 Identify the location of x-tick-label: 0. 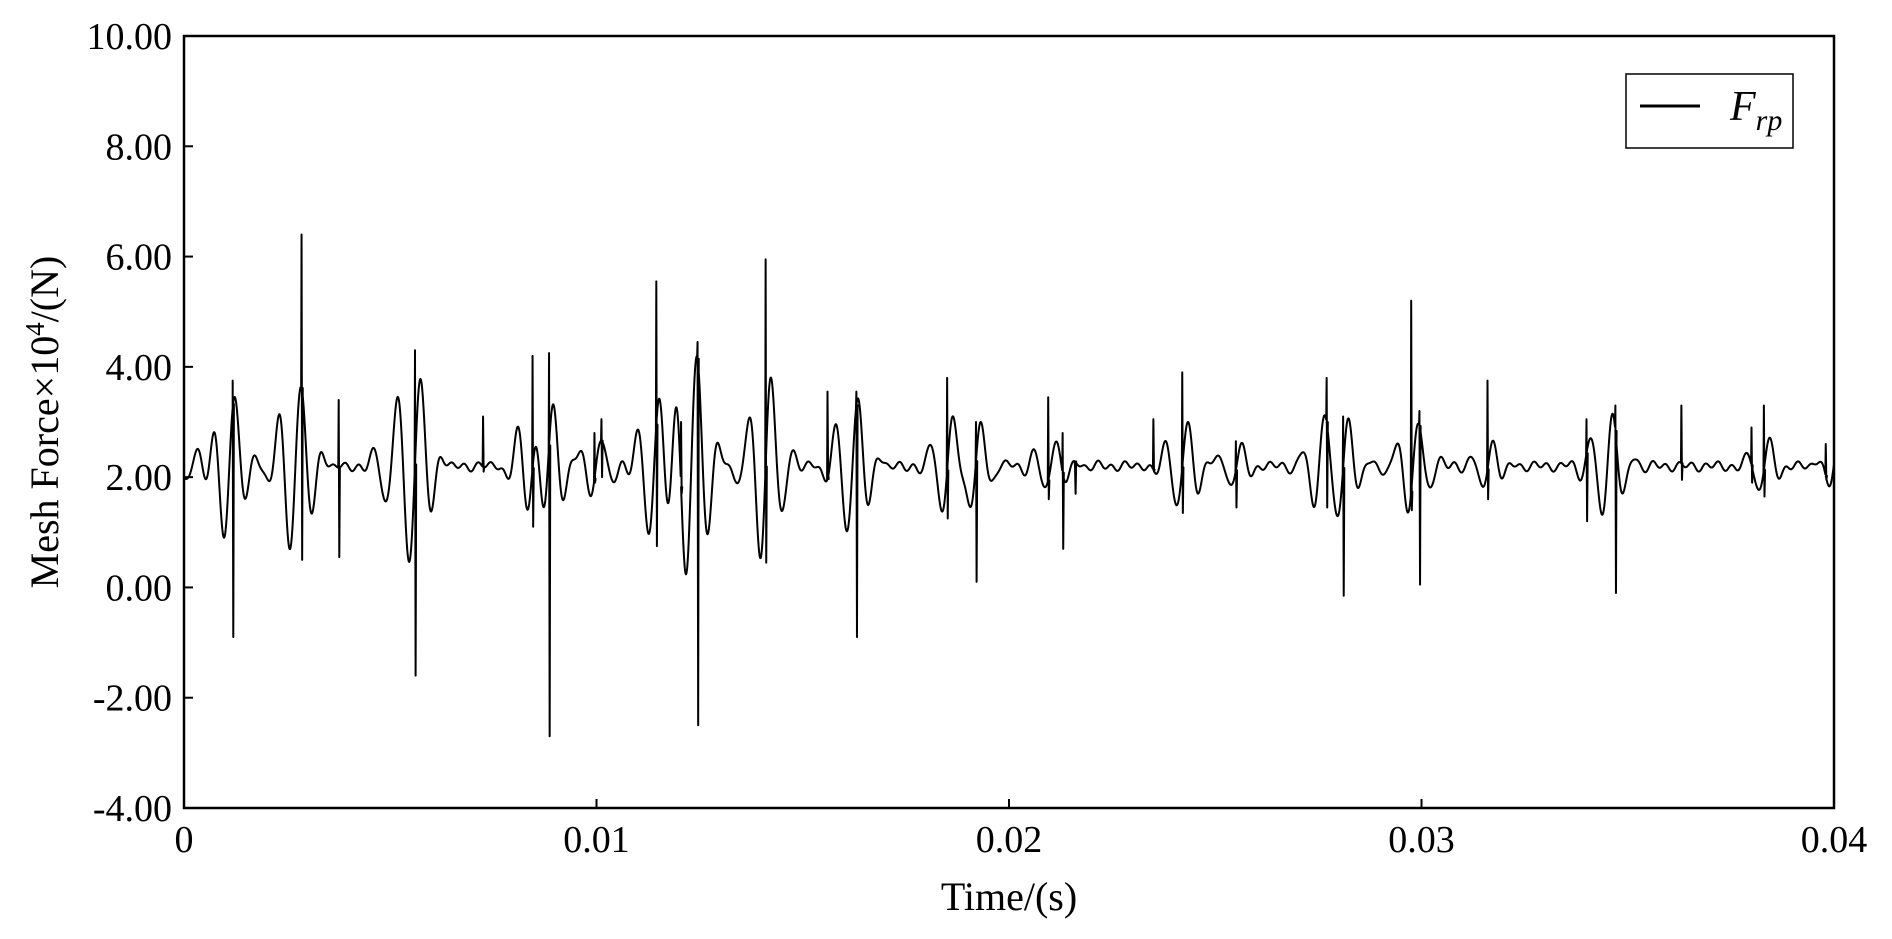
(184, 840).